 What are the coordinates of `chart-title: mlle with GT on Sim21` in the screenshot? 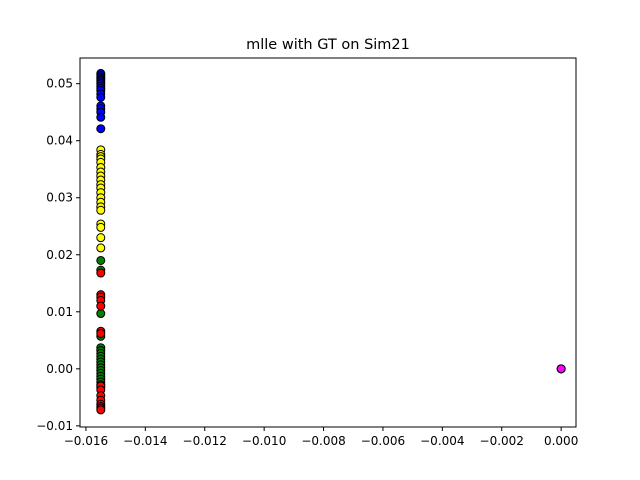 It's located at (328, 45).